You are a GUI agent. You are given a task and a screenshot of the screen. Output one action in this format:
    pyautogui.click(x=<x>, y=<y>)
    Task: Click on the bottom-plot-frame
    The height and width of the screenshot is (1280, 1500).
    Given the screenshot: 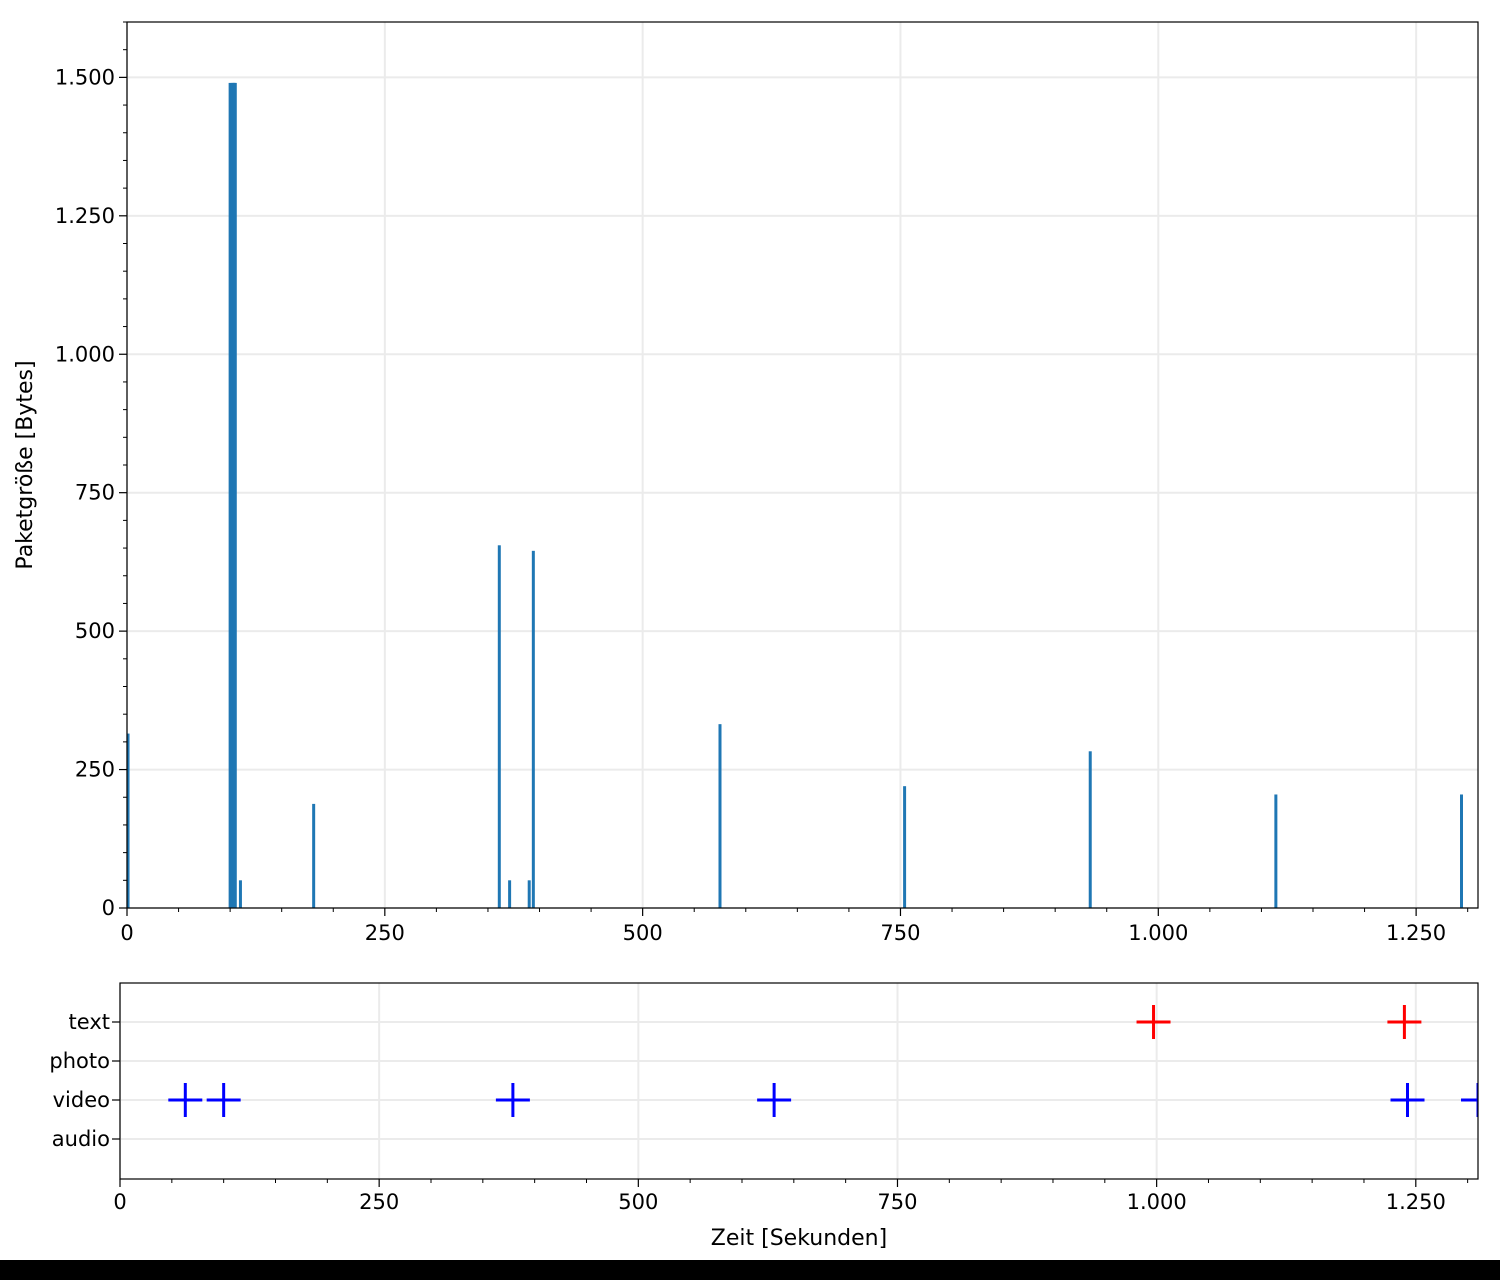 What is the action you would take?
    pyautogui.click(x=799, y=1081)
    